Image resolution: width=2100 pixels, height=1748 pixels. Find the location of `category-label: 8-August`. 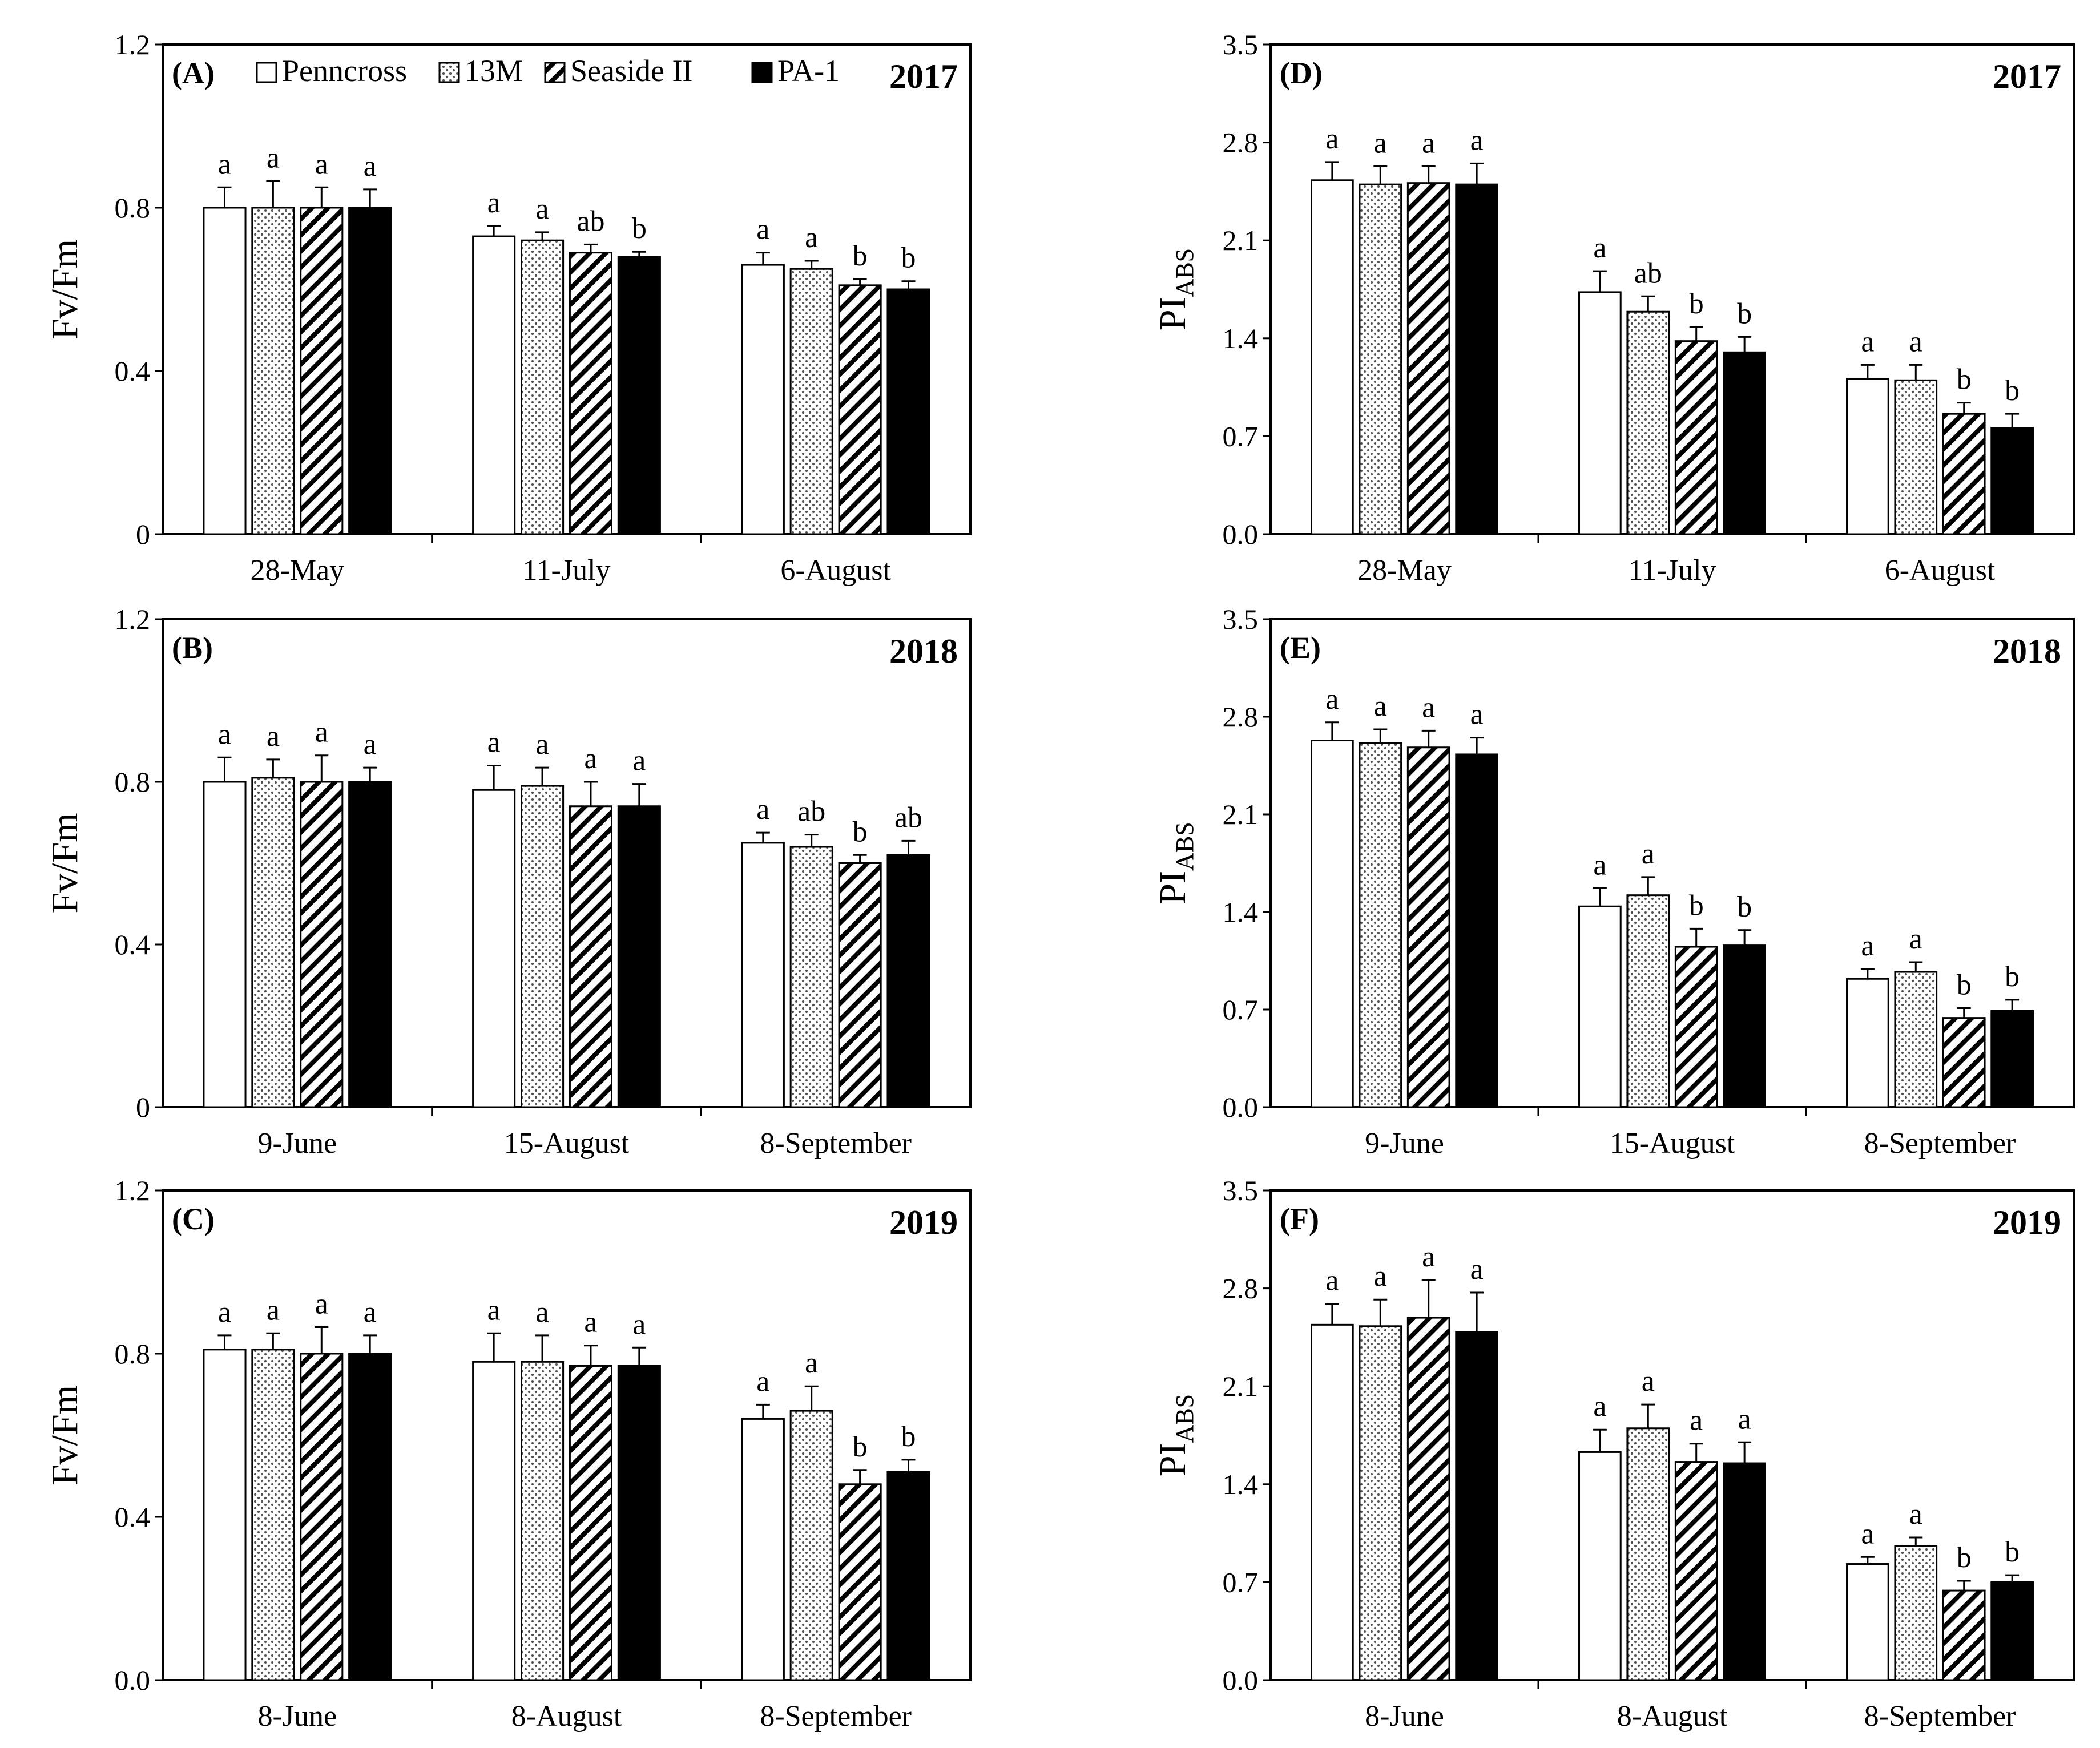

category-label: 8-August is located at coordinates (566, 1717).